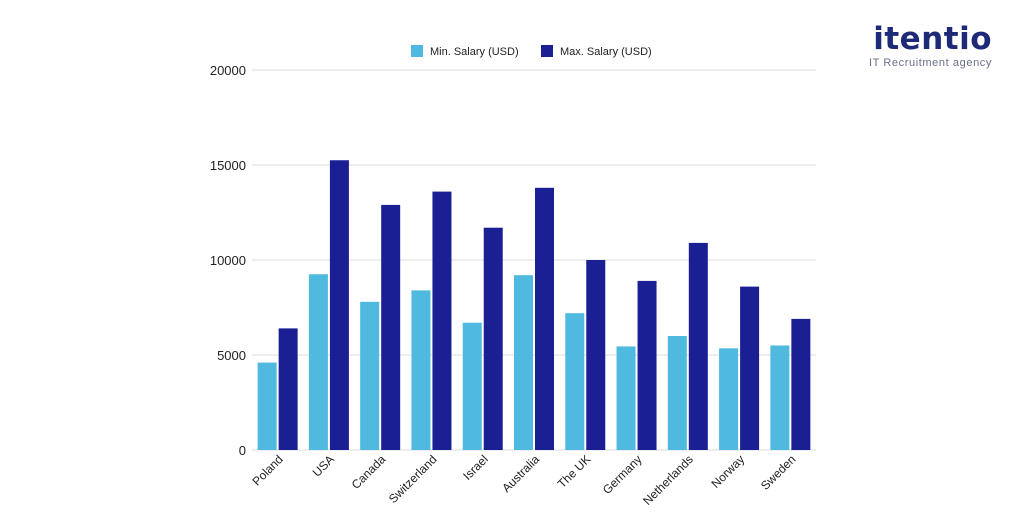 Image resolution: width=1024 pixels, height=512 pixels. I want to click on y-tick-label: 0, so click(242, 450).